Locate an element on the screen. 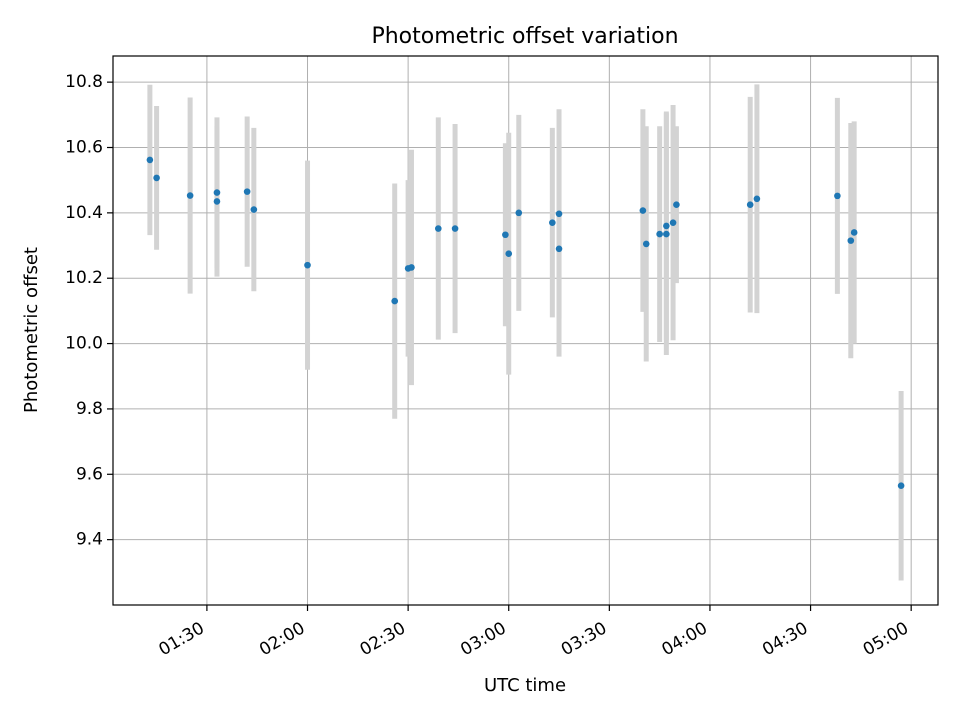  y-tick-label: 9.4 is located at coordinates (89, 540).